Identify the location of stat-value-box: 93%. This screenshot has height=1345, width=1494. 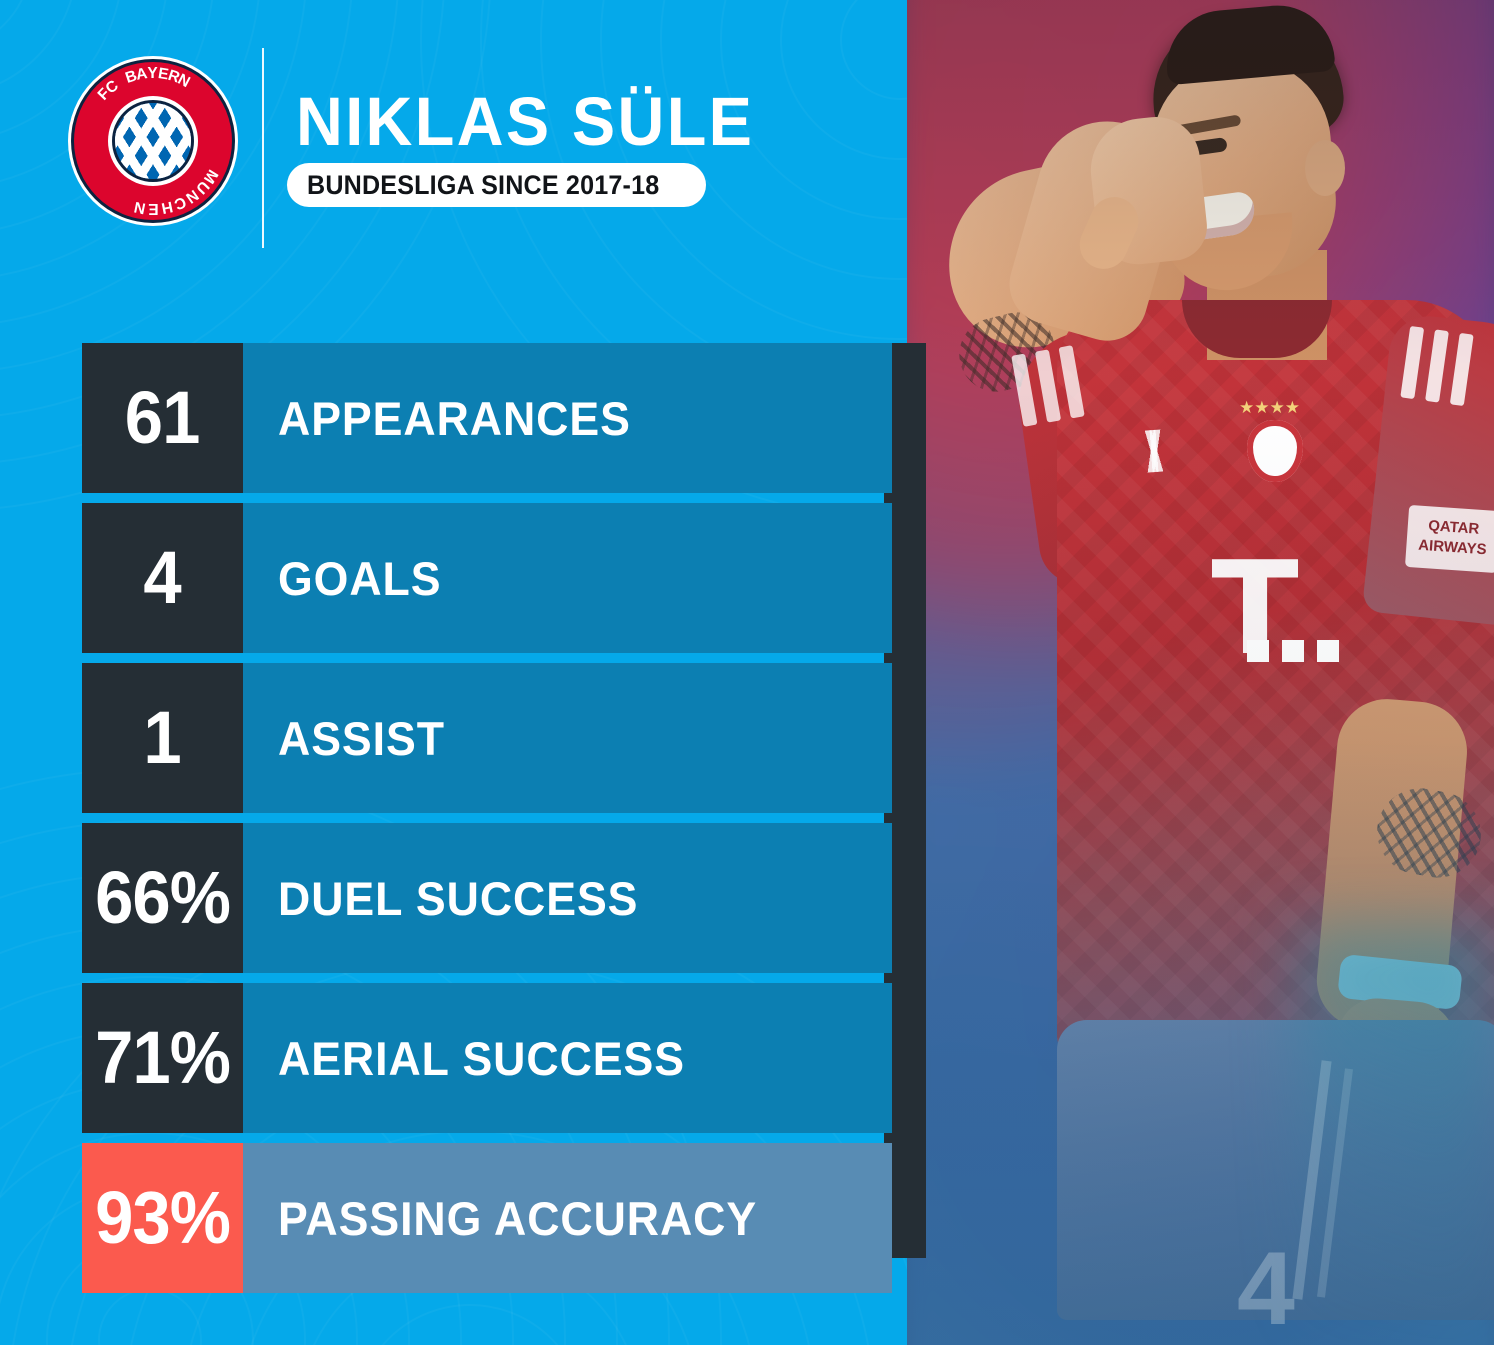
(162, 1218).